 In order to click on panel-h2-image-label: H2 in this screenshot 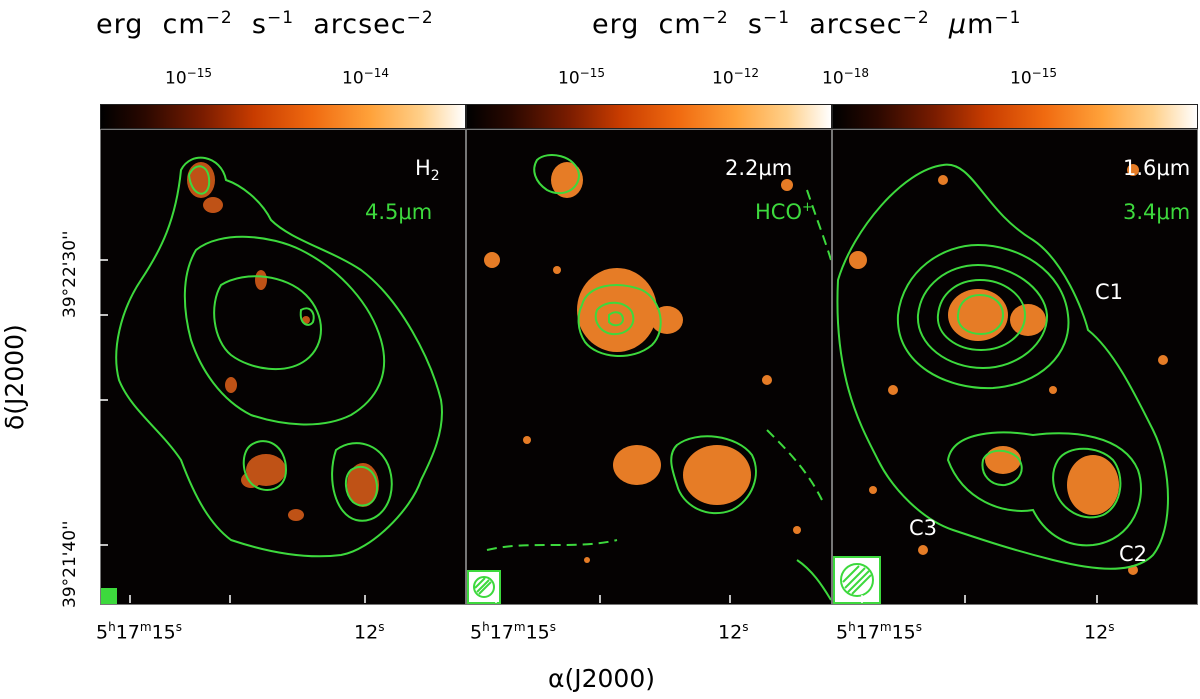, I will do `click(427, 170)`.